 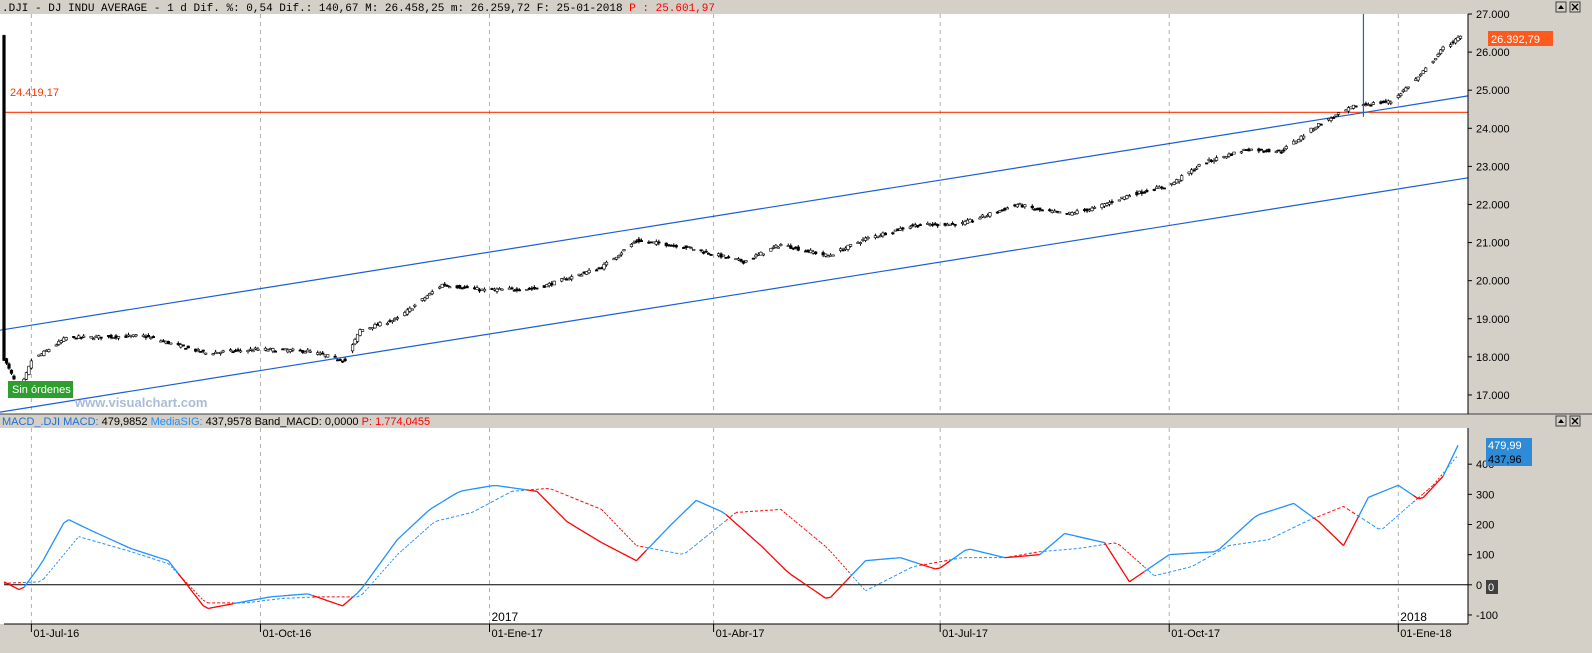 I want to click on svg-text: 479,99, so click(x=1505, y=446).